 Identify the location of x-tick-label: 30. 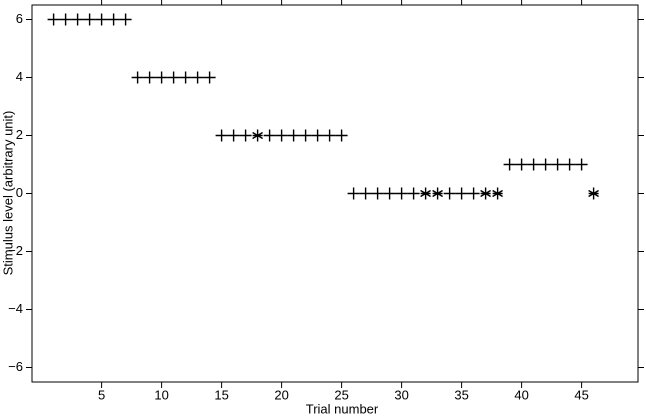
(401, 394).